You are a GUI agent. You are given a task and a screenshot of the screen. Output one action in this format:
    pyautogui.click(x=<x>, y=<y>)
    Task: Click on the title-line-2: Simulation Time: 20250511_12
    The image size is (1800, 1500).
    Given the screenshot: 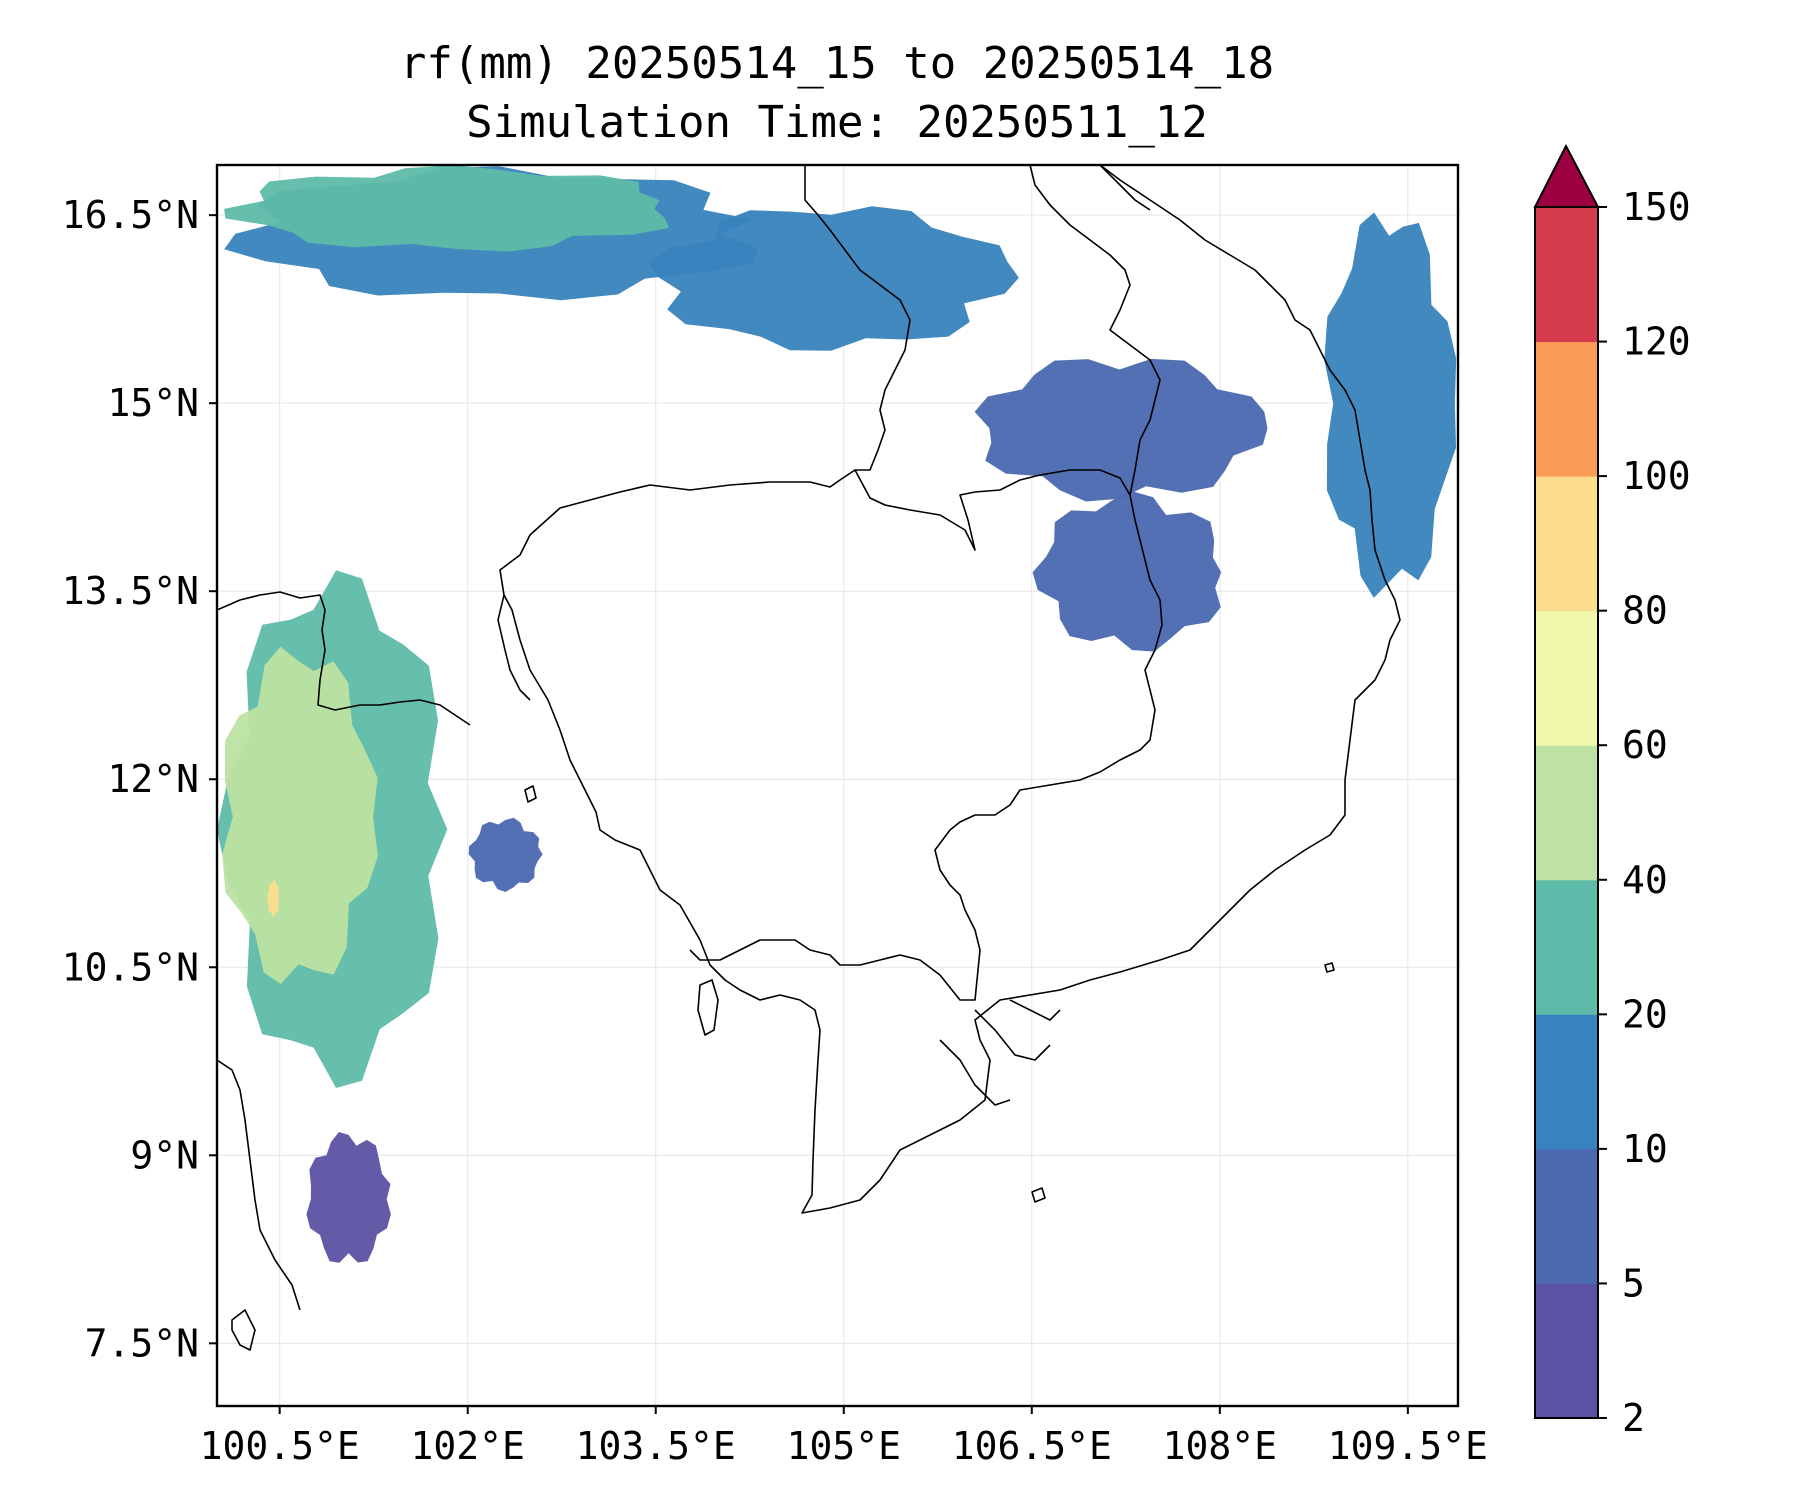 What is the action you would take?
    pyautogui.click(x=837, y=122)
    